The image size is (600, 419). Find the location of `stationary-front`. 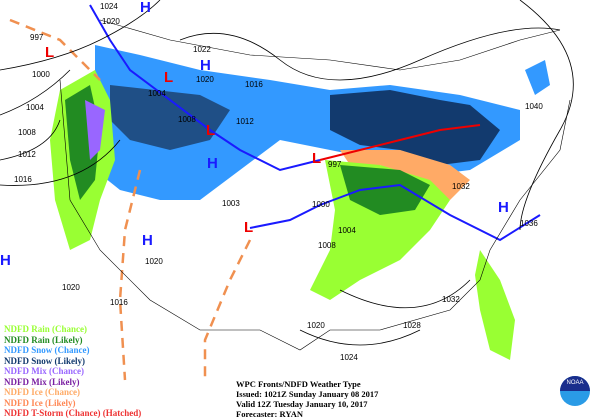

stationary-front is located at coordinates (395, 212).